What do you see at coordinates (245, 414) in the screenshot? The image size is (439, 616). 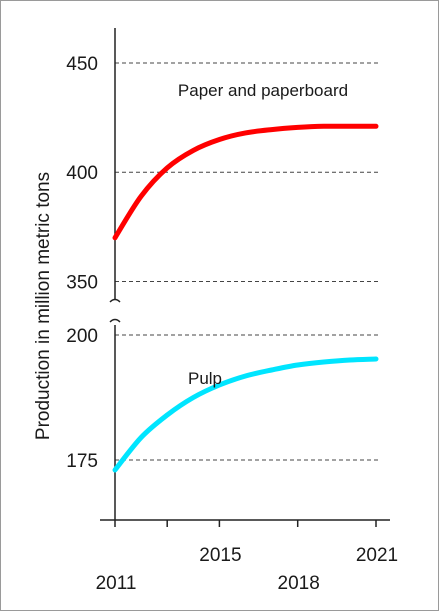 I see `series-line-pulp` at bounding box center [245, 414].